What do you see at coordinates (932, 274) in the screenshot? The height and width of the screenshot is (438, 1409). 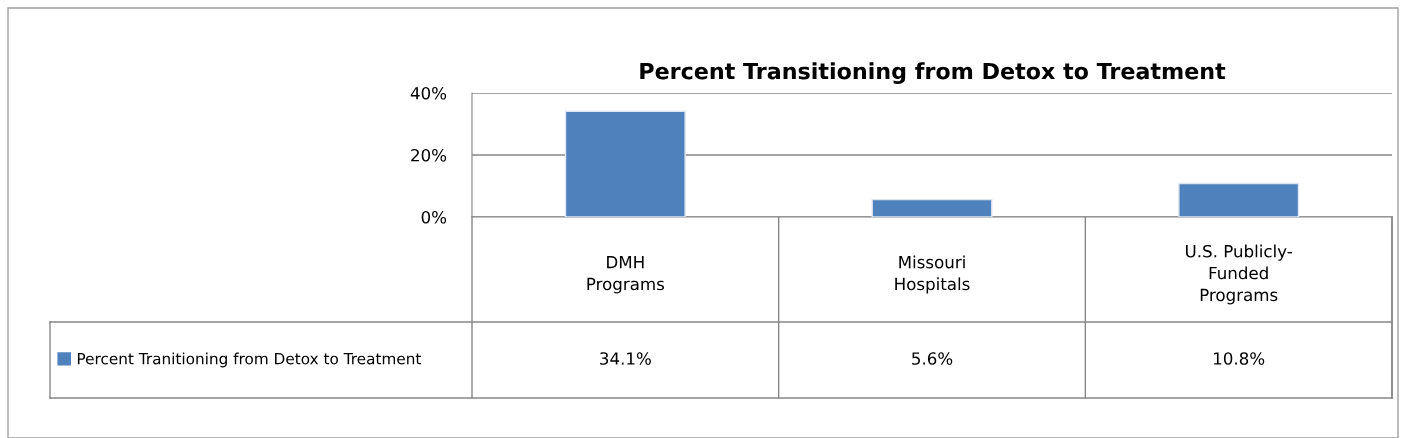 I see `x-tick-label: Missouri Hospitals` at bounding box center [932, 274].